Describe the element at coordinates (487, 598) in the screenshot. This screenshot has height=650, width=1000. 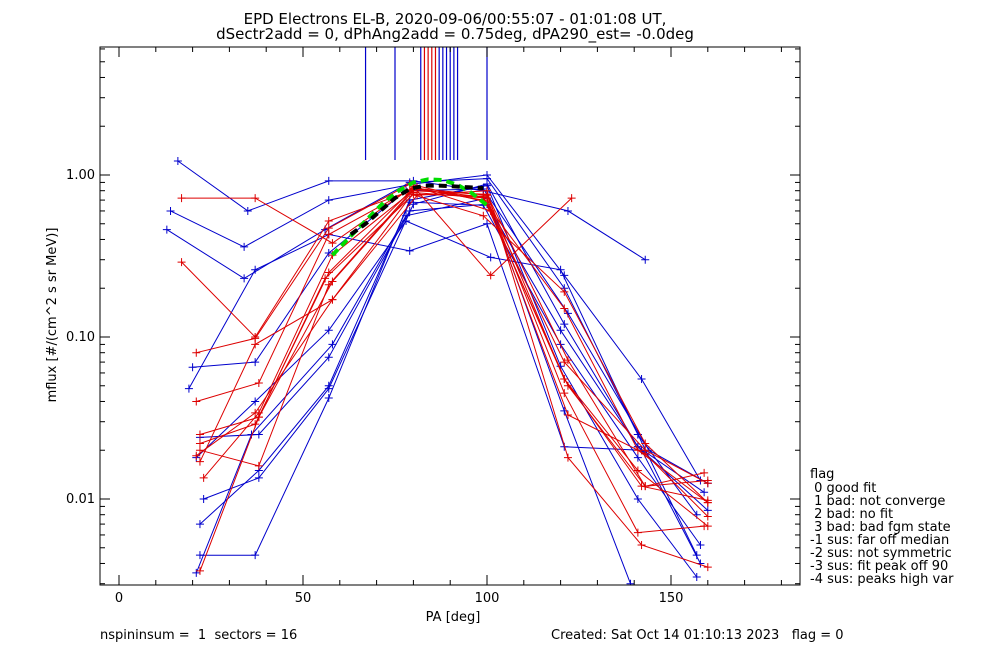
I see `x-tick-label: 100` at that location.